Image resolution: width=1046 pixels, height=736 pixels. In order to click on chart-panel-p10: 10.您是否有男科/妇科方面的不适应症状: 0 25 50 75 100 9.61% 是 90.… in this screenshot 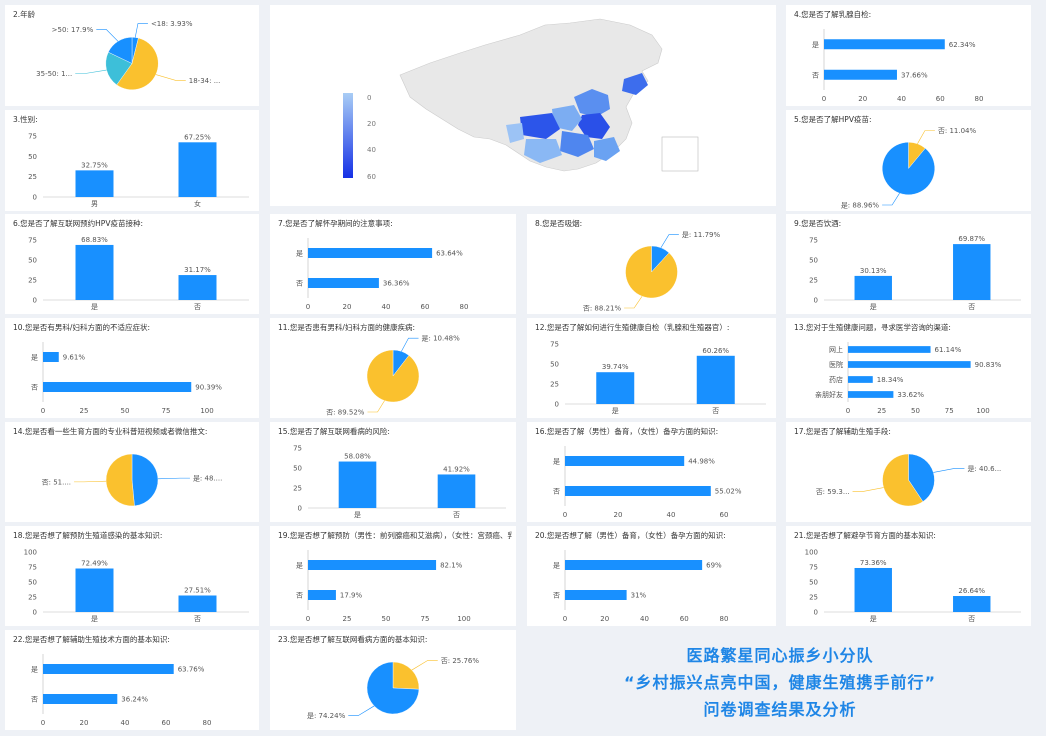, I will do `click(132, 368)`.